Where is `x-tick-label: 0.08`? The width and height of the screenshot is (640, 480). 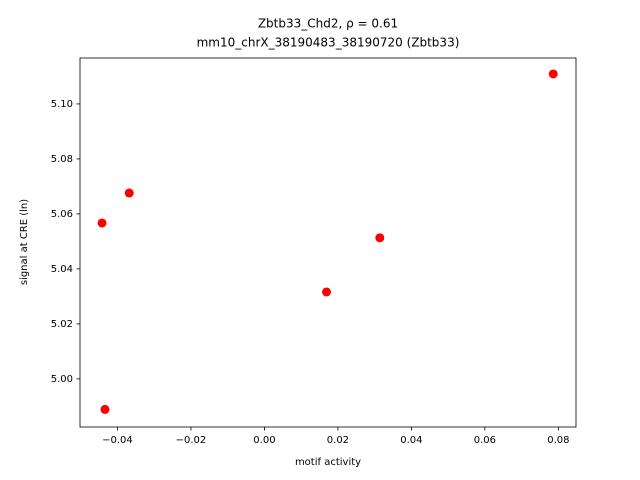 x-tick-label: 0.08 is located at coordinates (558, 440).